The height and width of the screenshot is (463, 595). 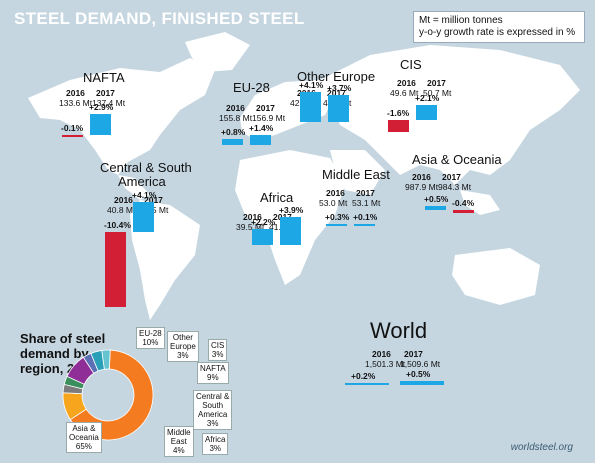 I want to click on year-label-2016-nafta: 2016, so click(x=75, y=93).